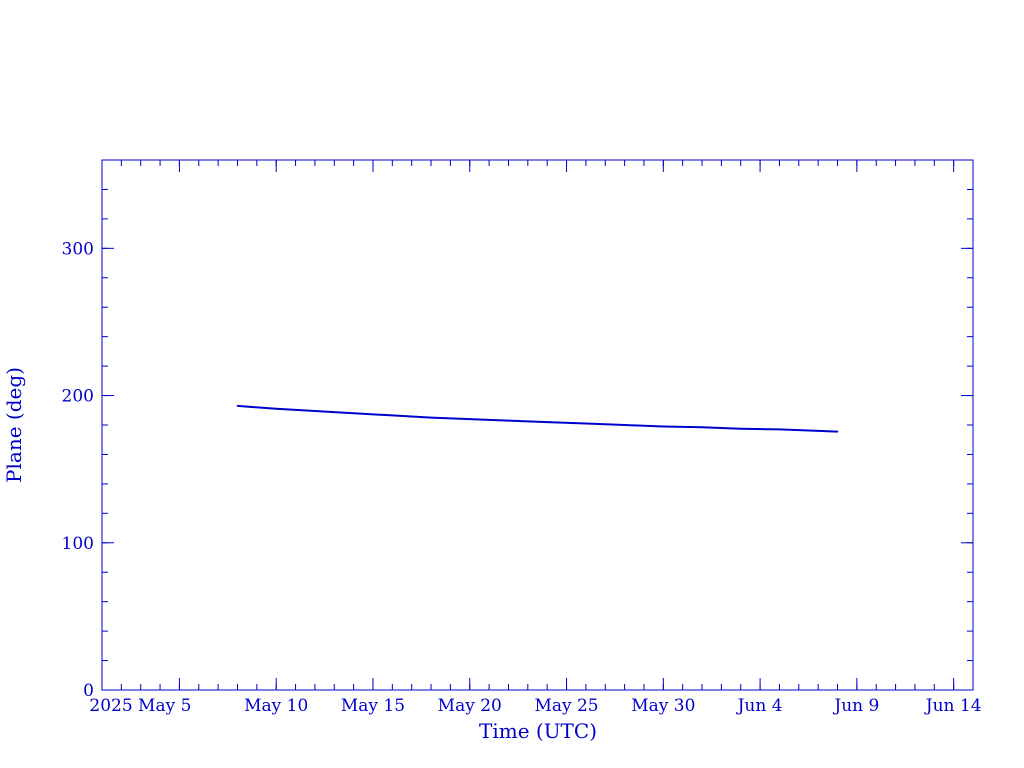 Image resolution: width=1024 pixels, height=768 pixels. What do you see at coordinates (14, 425) in the screenshot?
I see `y-axis-title: Plane (deg)` at bounding box center [14, 425].